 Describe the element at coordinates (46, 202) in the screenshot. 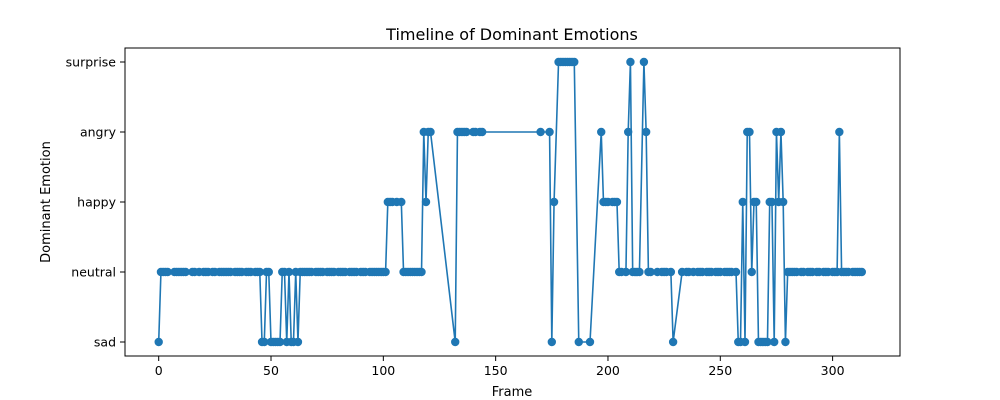

I see `y-axis-label: Dominant Emotion` at that location.